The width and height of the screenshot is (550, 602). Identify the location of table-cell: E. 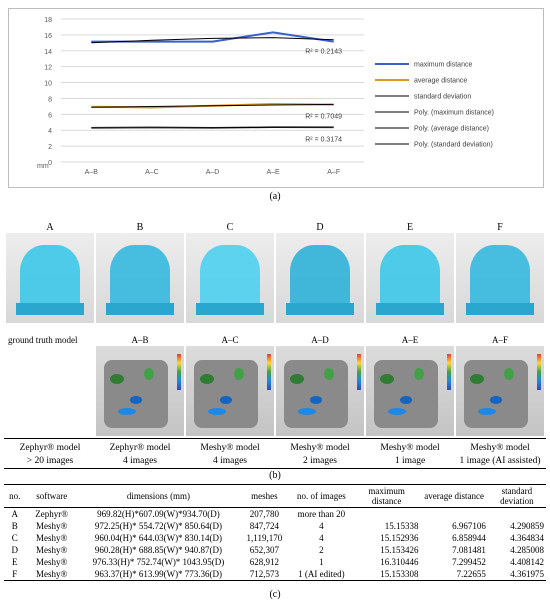
(14, 562).